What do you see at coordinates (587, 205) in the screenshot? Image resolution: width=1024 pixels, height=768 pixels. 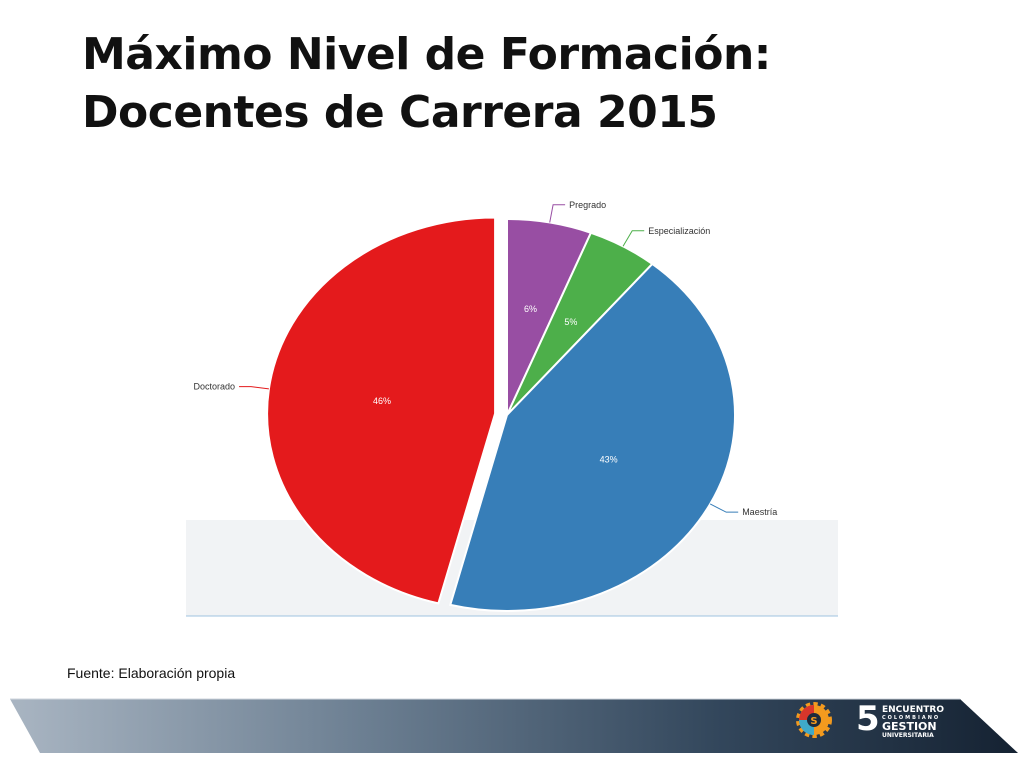 I see `pie-category-label-pregrado: Pregrado` at bounding box center [587, 205].